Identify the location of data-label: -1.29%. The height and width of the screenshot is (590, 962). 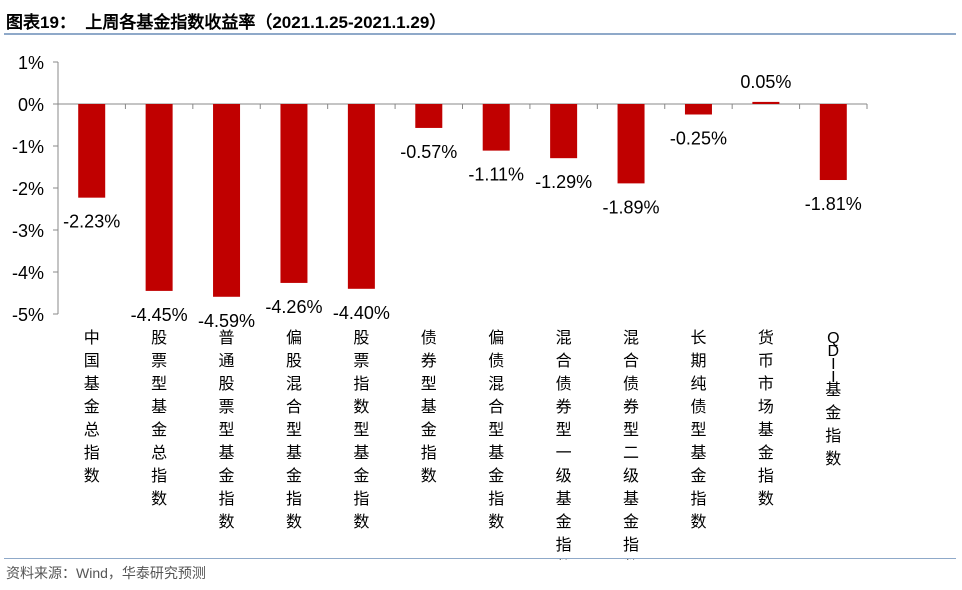
(563, 182).